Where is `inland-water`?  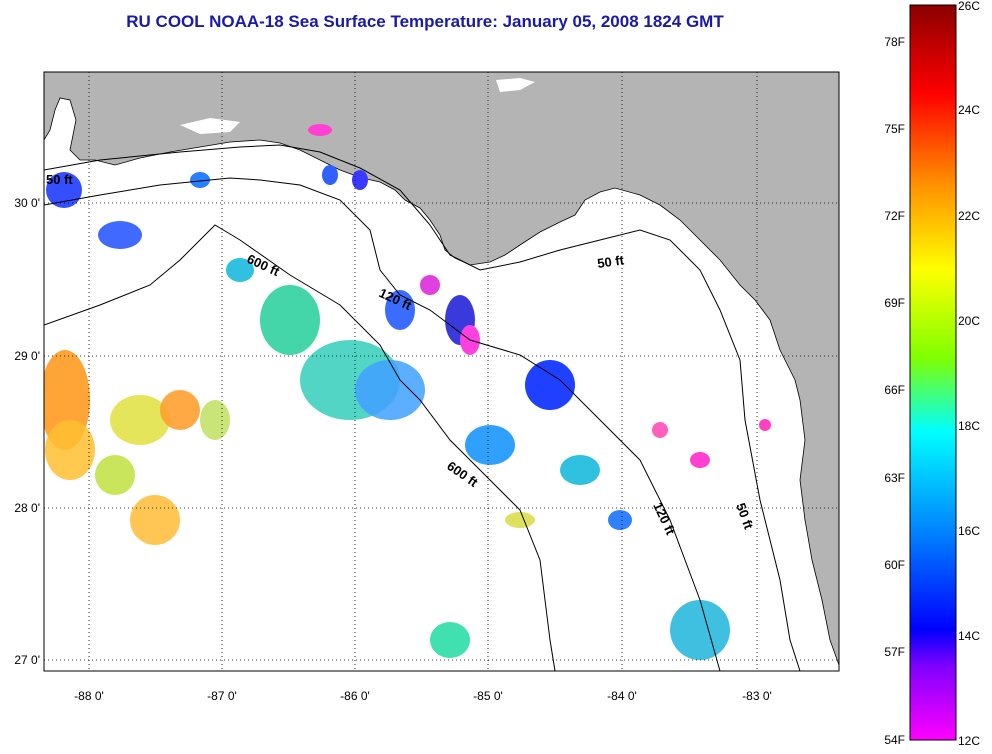
inland-water is located at coordinates (515, 85).